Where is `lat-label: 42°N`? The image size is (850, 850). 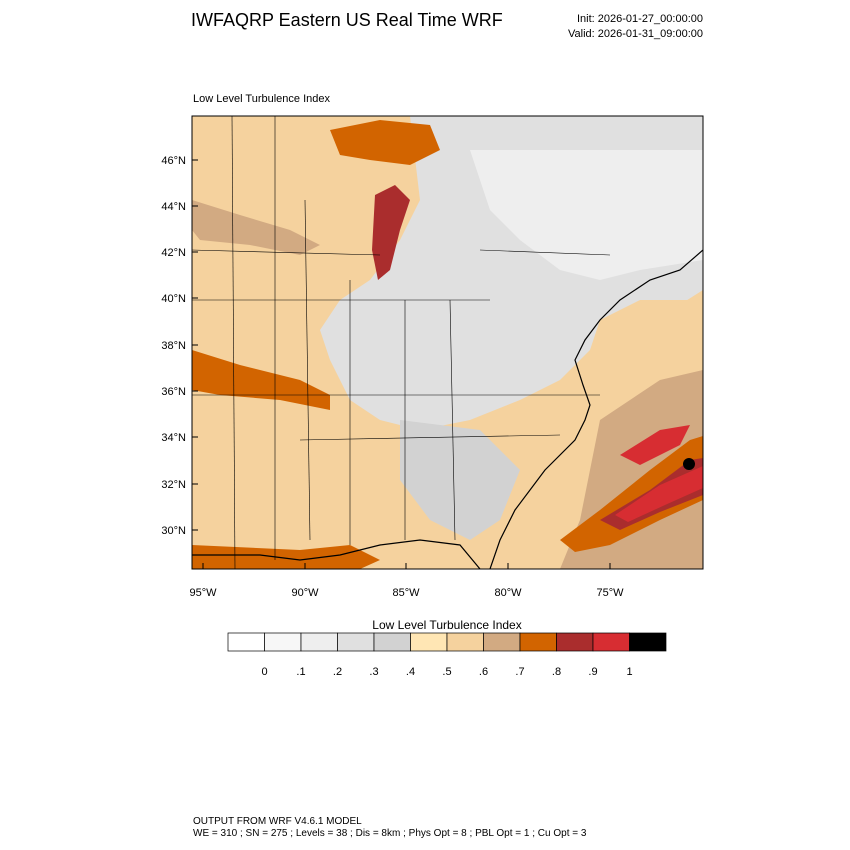 lat-label: 42°N is located at coordinates (173, 253).